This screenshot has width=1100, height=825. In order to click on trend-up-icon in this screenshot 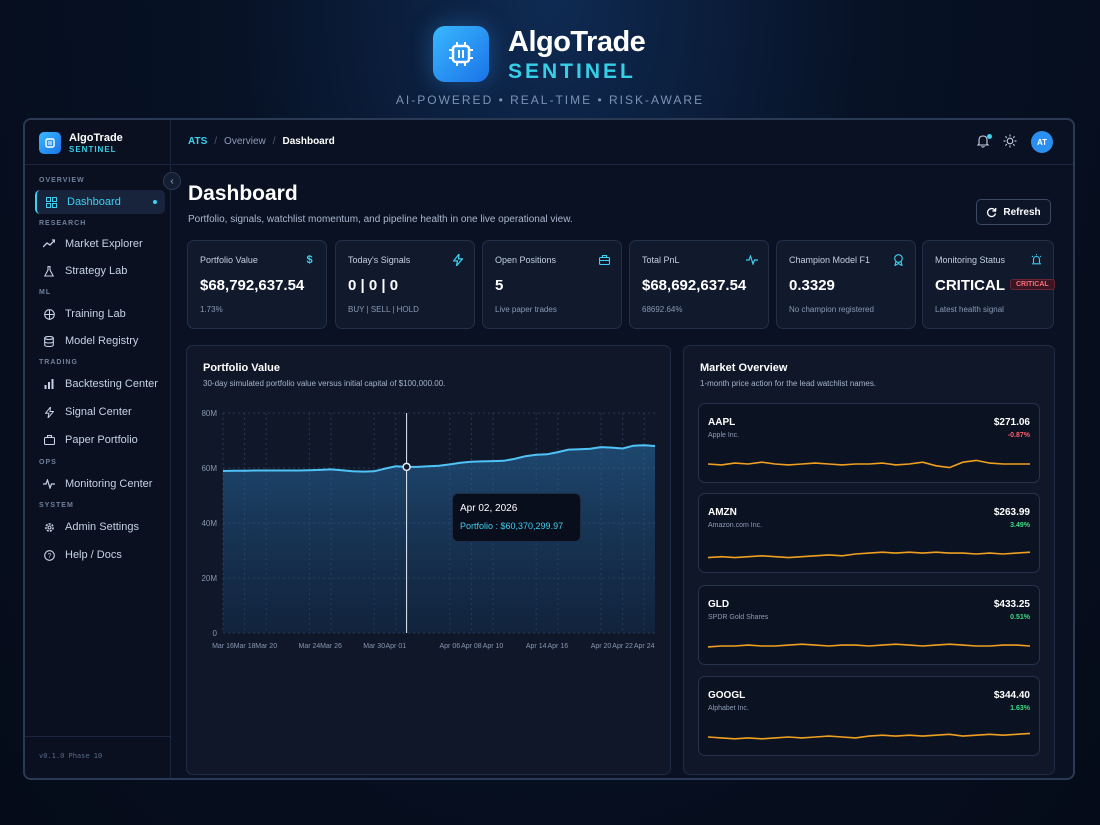, I will do `click(49, 244)`.